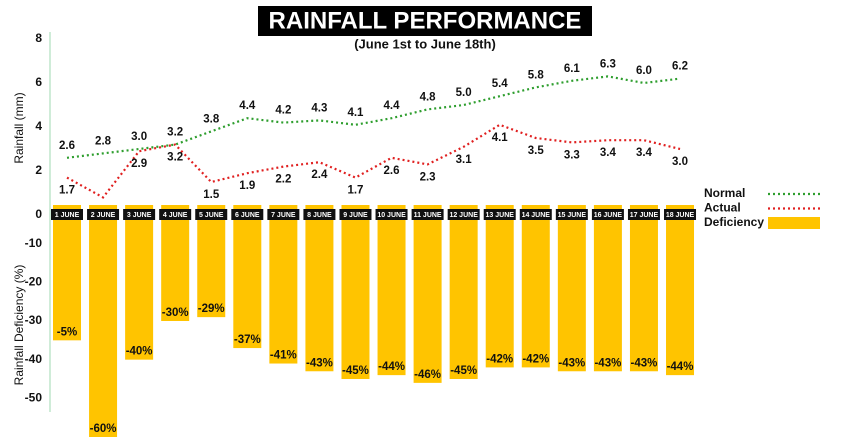 Image resolution: width=850 pixels, height=446 pixels. What do you see at coordinates (680, 67) in the screenshot?
I see `data-label: 6.2` at bounding box center [680, 67].